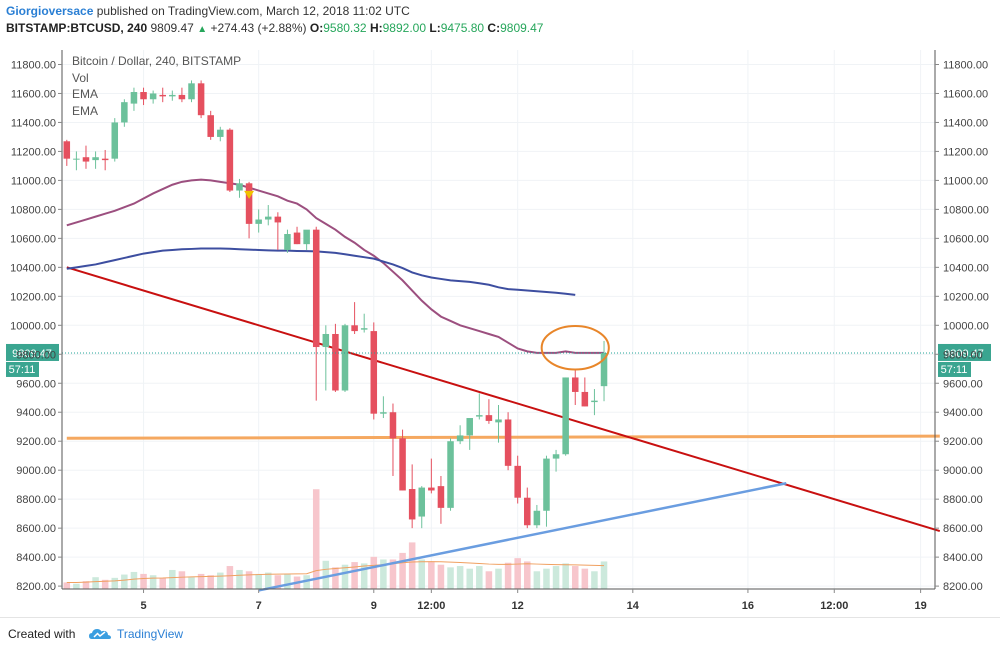 The image size is (1000, 651). What do you see at coordinates (965, 65) in the screenshot?
I see `y-tick-label-right: 11800.00` at bounding box center [965, 65].